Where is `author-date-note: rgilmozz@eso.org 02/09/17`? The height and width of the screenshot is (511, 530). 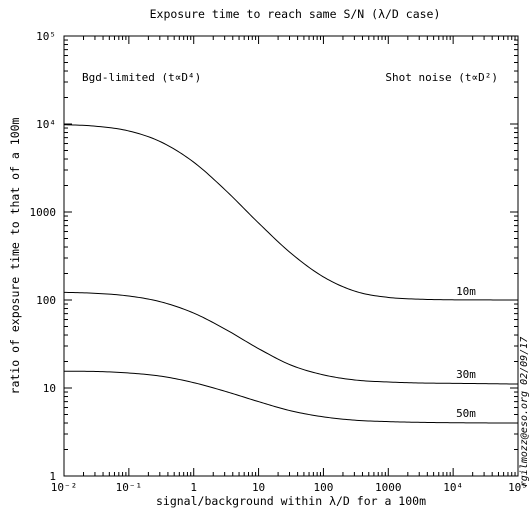 author-date-note: rgilmozz@eso.org 02/09/17 is located at coordinates (524, 412).